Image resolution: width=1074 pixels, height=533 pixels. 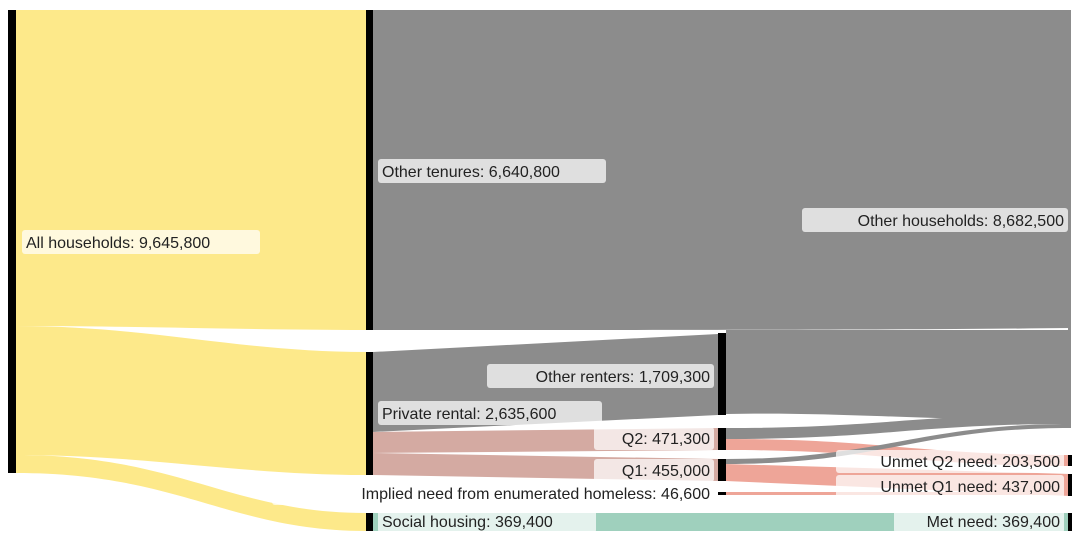 I want to click on node-all-households, so click(x=12, y=241).